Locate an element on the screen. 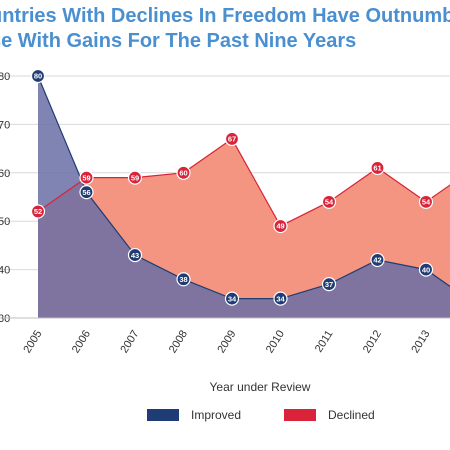 The width and height of the screenshot is (450, 450). x-tick-label: 2008 is located at coordinates (178, 341).